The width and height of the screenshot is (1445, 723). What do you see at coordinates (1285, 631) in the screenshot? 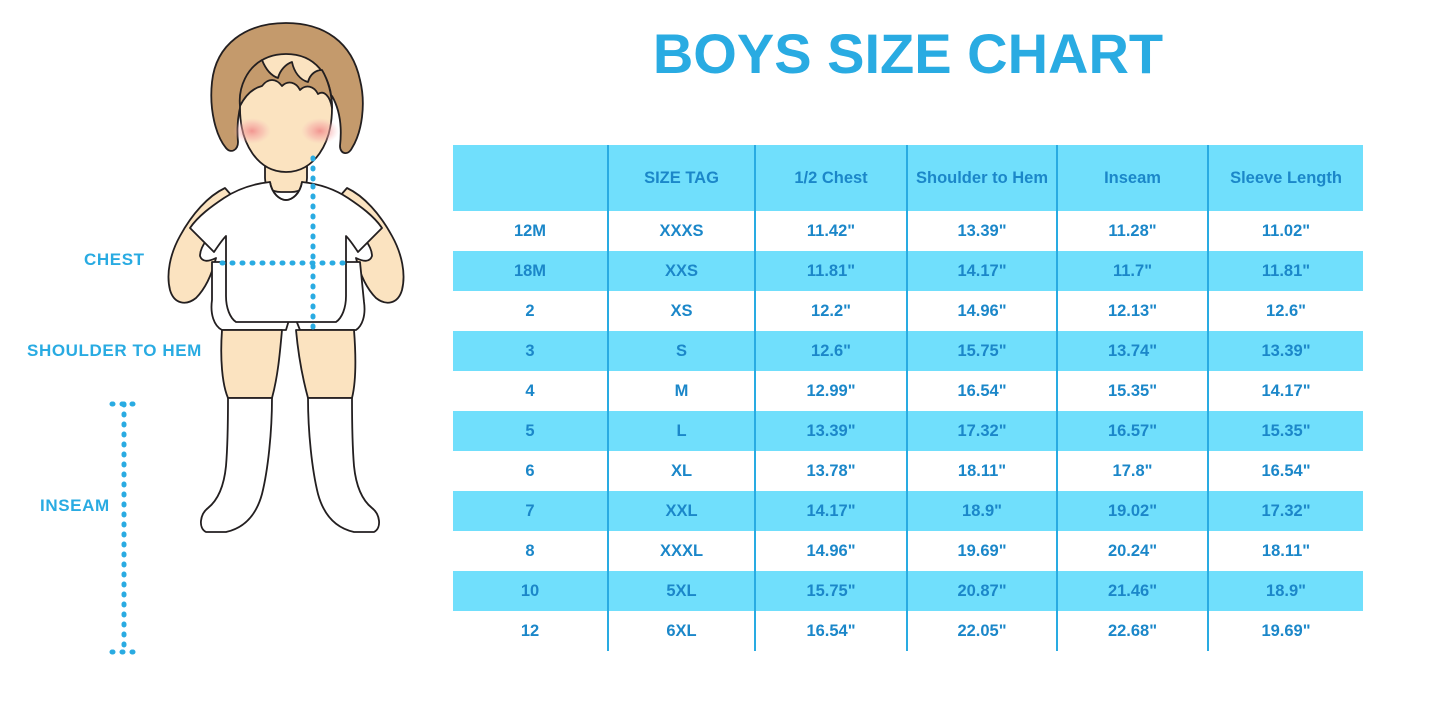
I see `cell-sleeve-length: 19.69"` at bounding box center [1285, 631].